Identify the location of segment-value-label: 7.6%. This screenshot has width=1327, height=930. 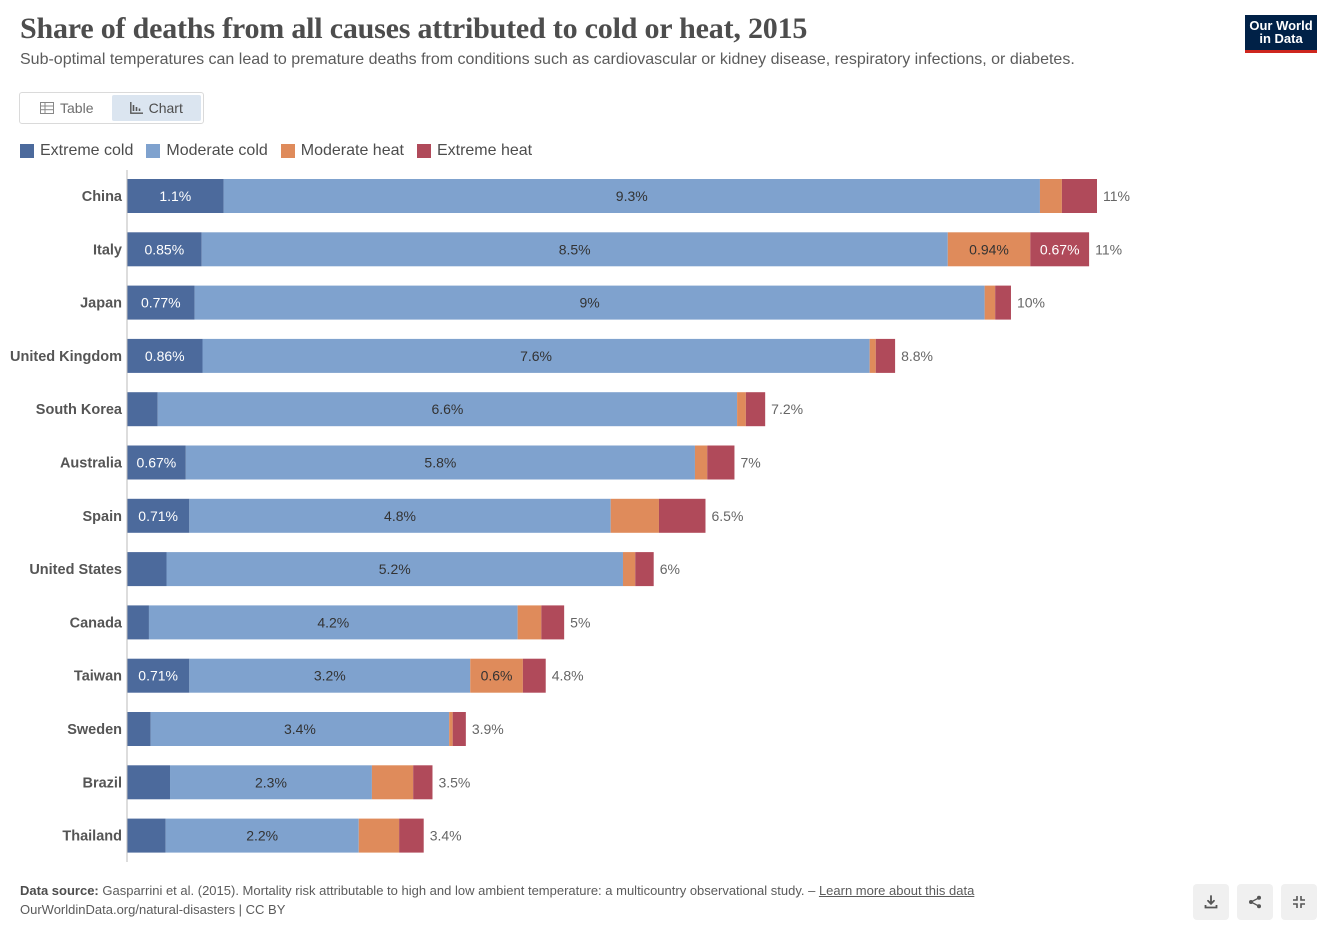
(536, 356).